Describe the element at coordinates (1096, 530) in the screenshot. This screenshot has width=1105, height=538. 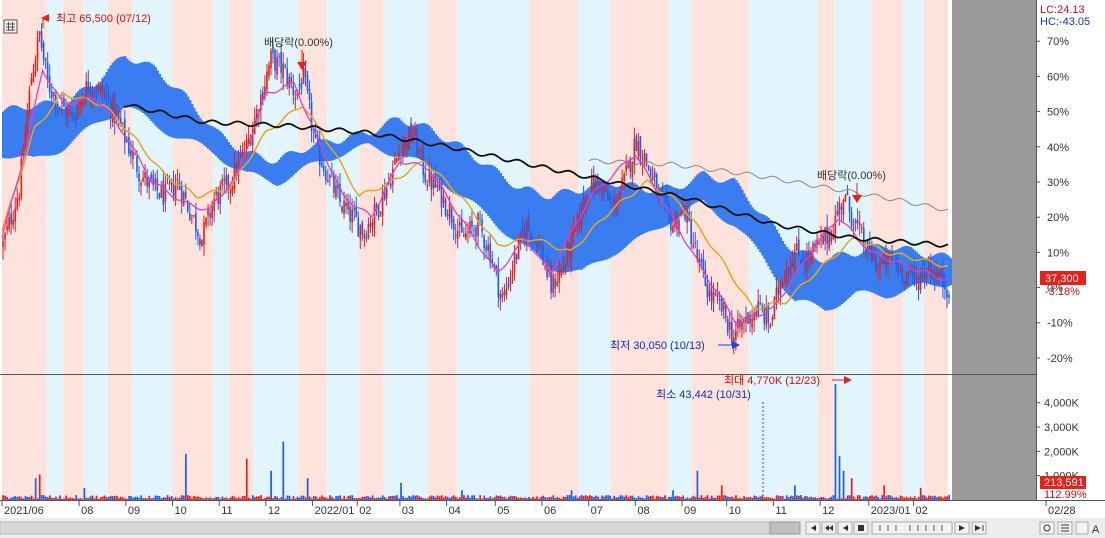
I see `font-a-button: A` at that location.